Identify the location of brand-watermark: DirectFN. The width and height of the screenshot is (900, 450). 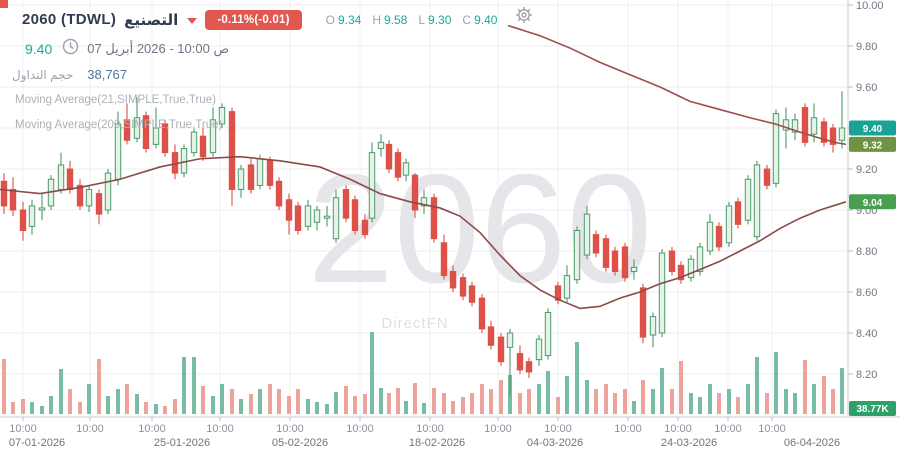
(414, 323).